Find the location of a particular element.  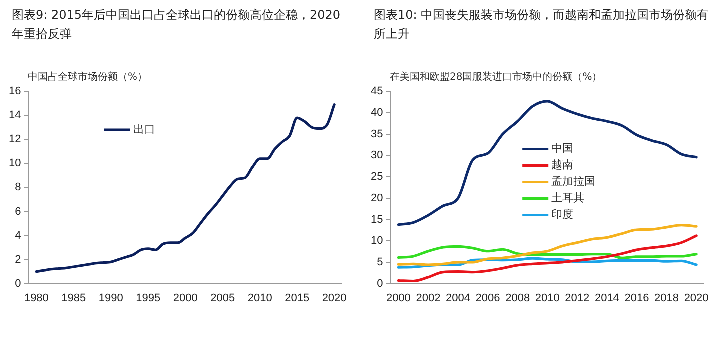

y-tick-label: 30 is located at coordinates (377, 156).